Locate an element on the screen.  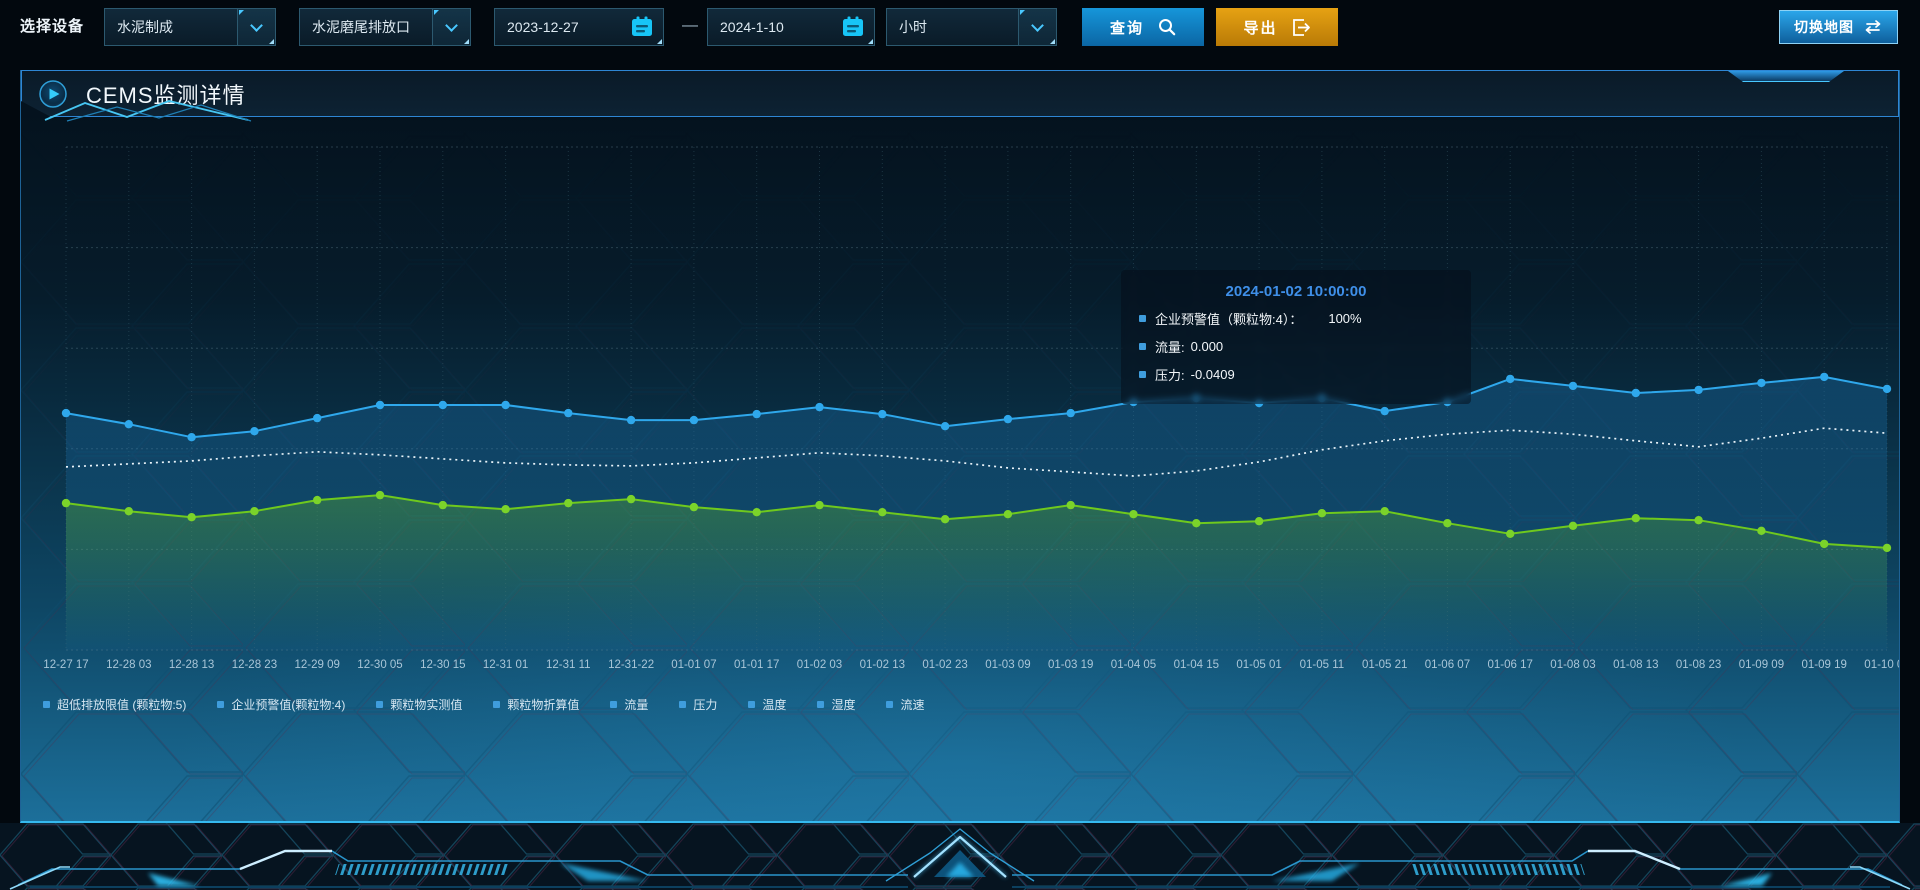
tooltip-series-label: 压力: is located at coordinates (1170, 375).